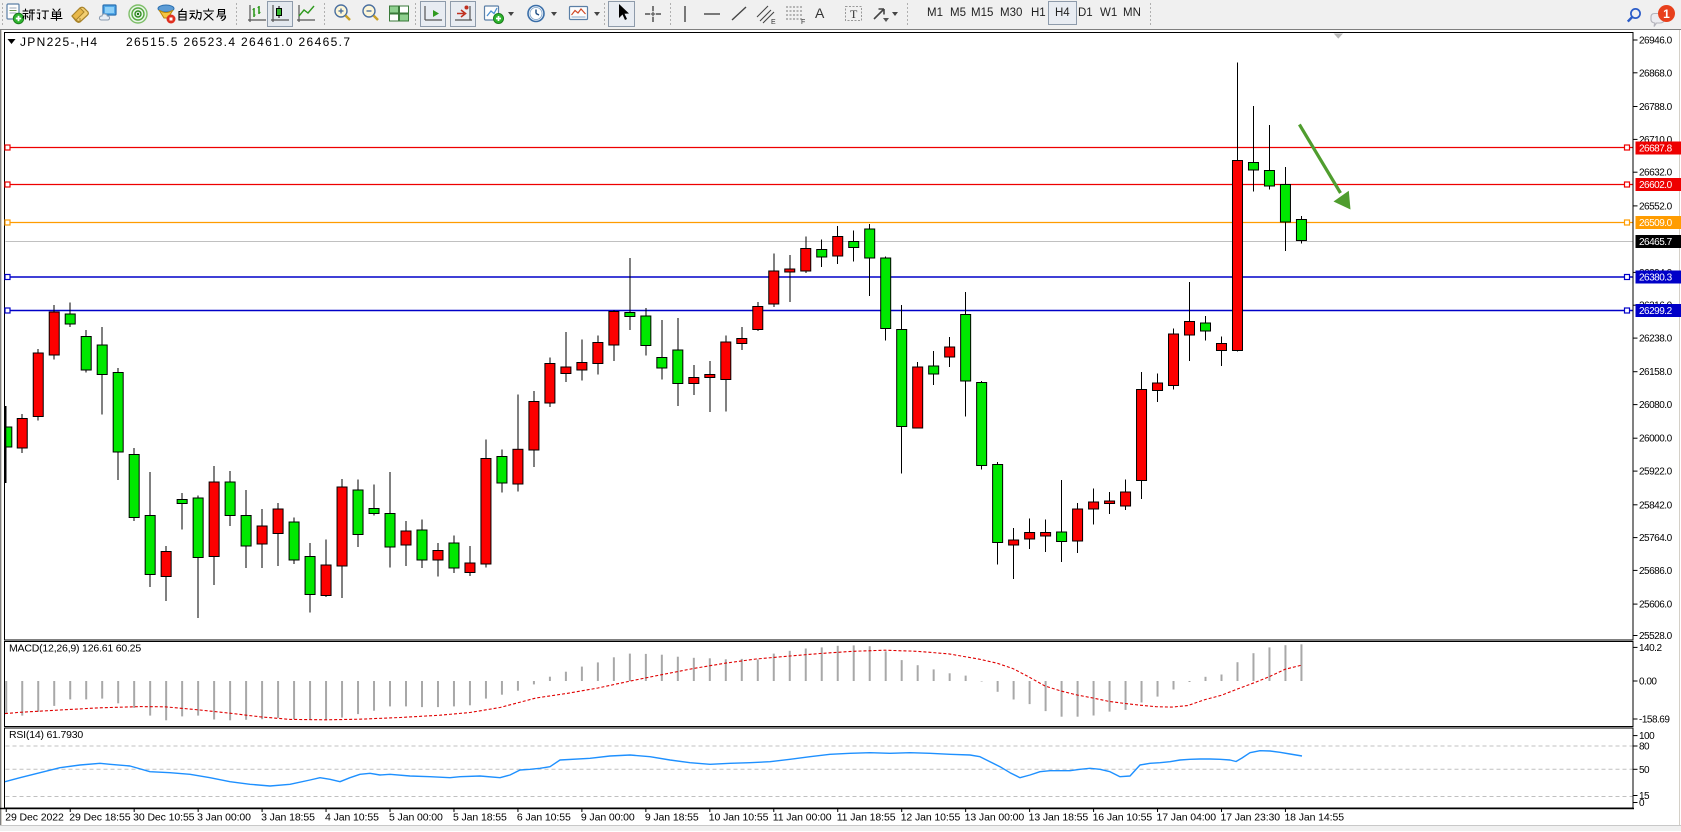 This screenshot has width=1681, height=832. Describe the element at coordinates (1656, 439) in the screenshot. I see `svg-text: 26000.0` at that location.